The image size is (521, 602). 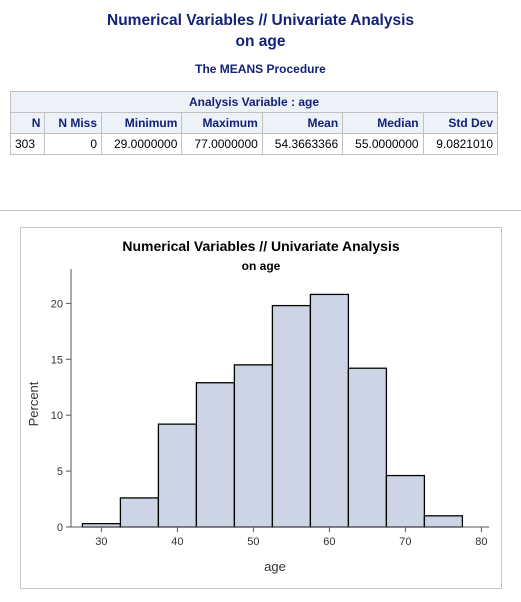 I want to click on table-cell: 0, so click(x=73, y=144).